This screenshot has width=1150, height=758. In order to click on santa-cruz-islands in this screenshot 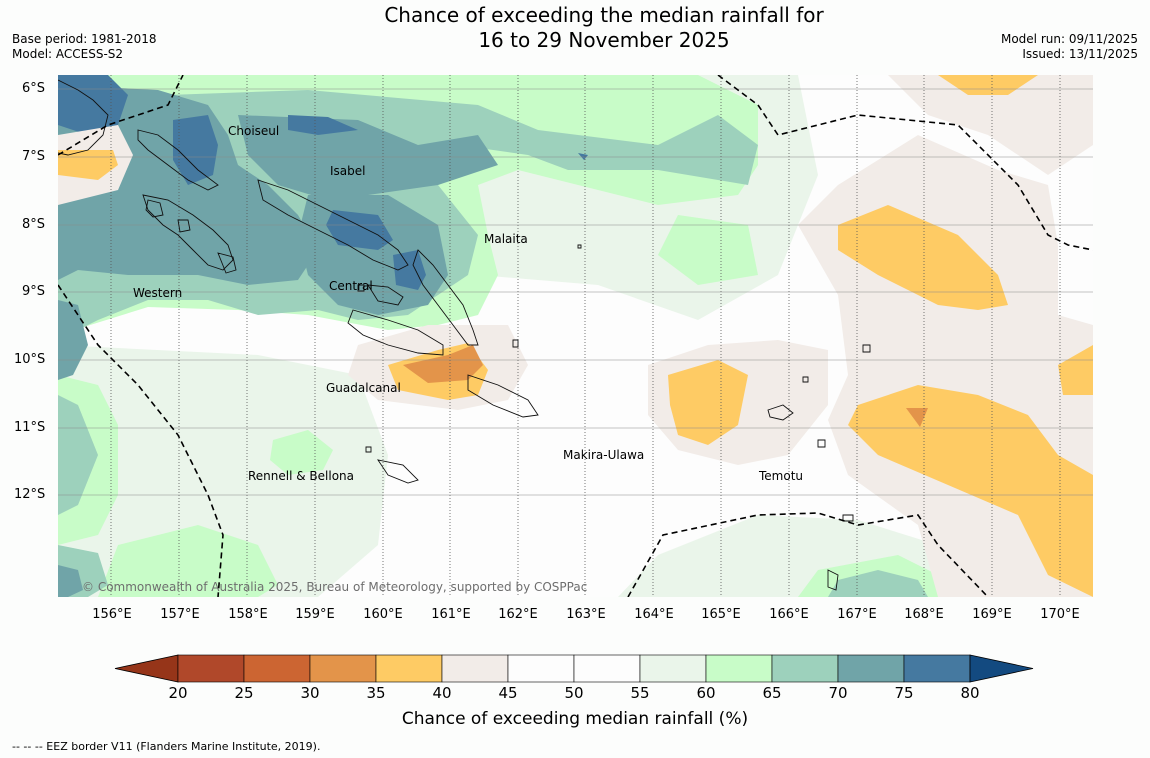, I will do `click(780, 412)`.